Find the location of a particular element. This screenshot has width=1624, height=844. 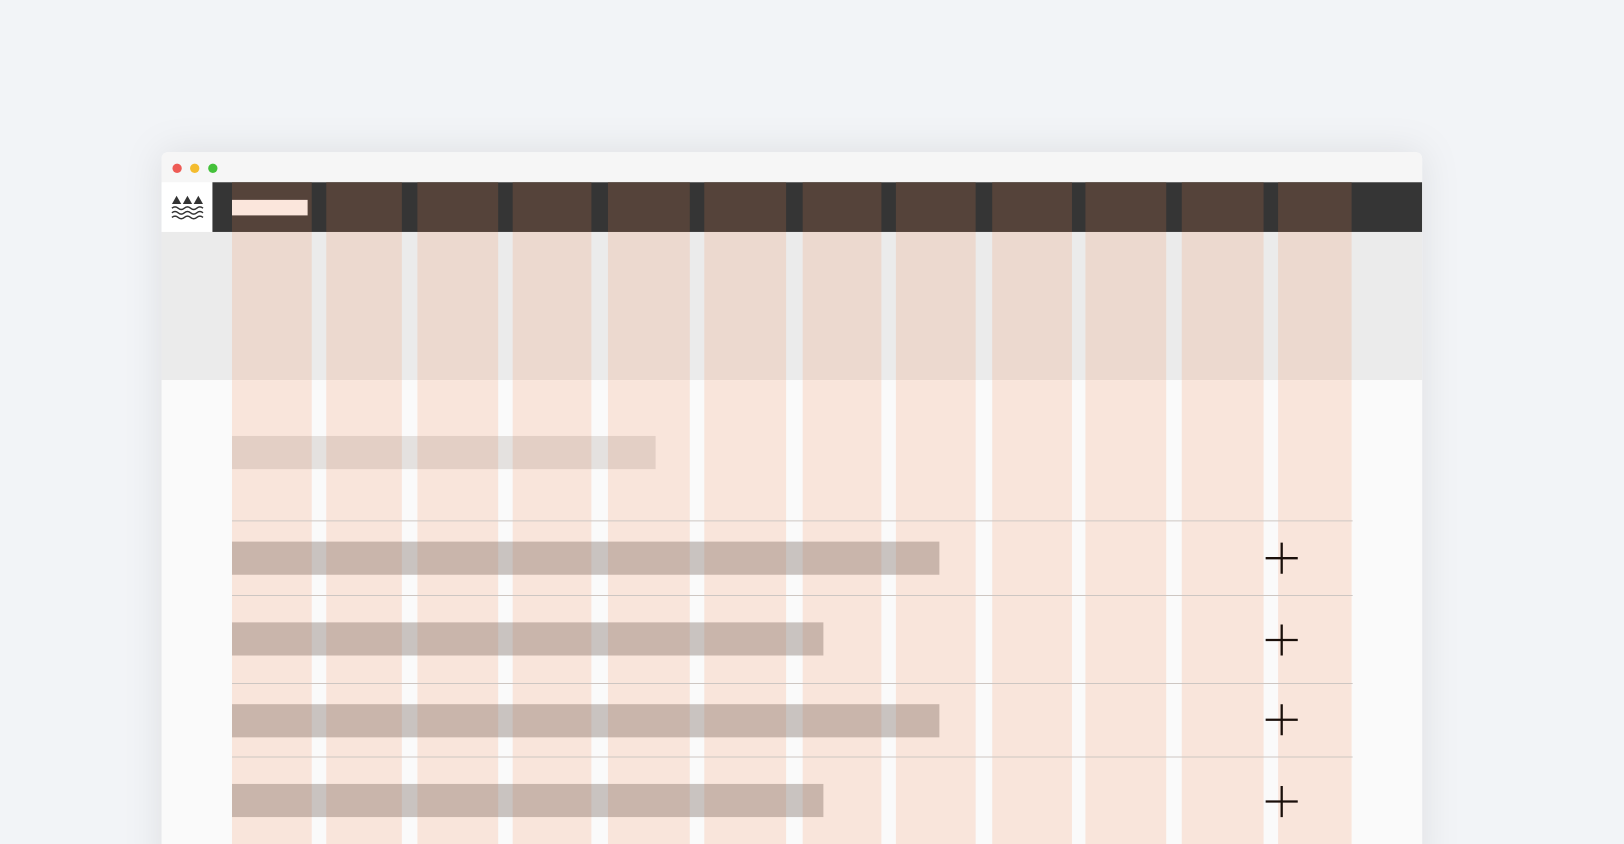

heading-placeholder is located at coordinates (444, 452).